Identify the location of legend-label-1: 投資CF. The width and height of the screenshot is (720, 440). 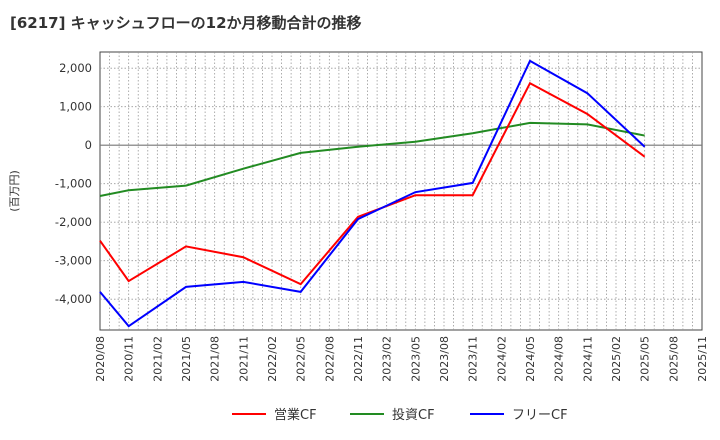
(413, 415).